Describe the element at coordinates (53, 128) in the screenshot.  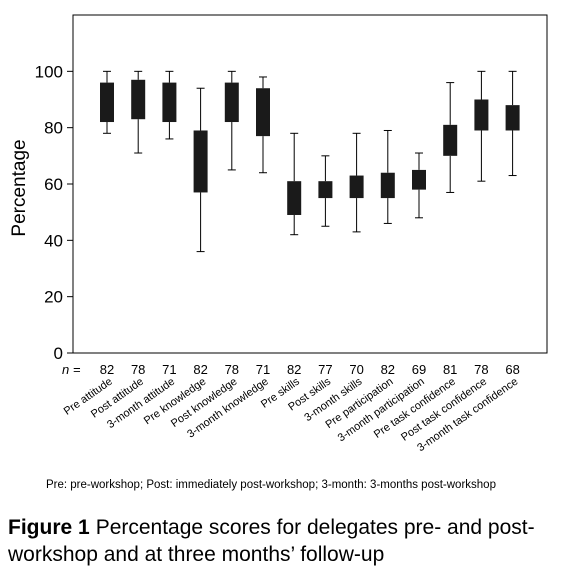
I see `y-tick-label: 80` at that location.